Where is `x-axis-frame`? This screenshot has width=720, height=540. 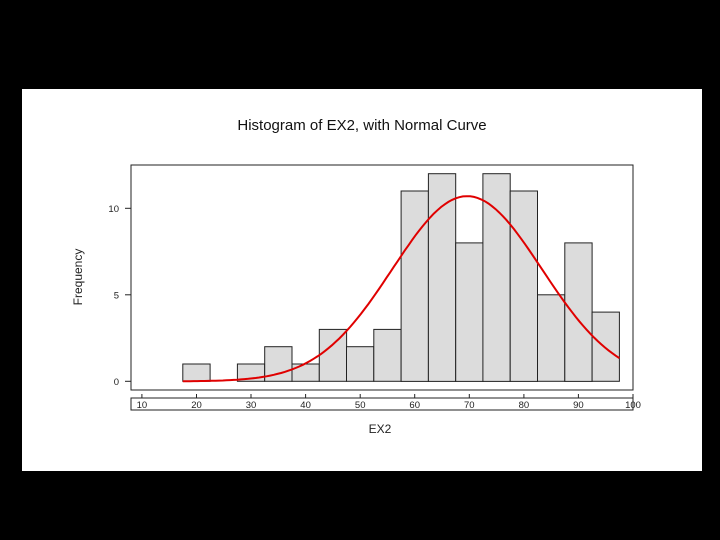 x-axis-frame is located at coordinates (382, 404).